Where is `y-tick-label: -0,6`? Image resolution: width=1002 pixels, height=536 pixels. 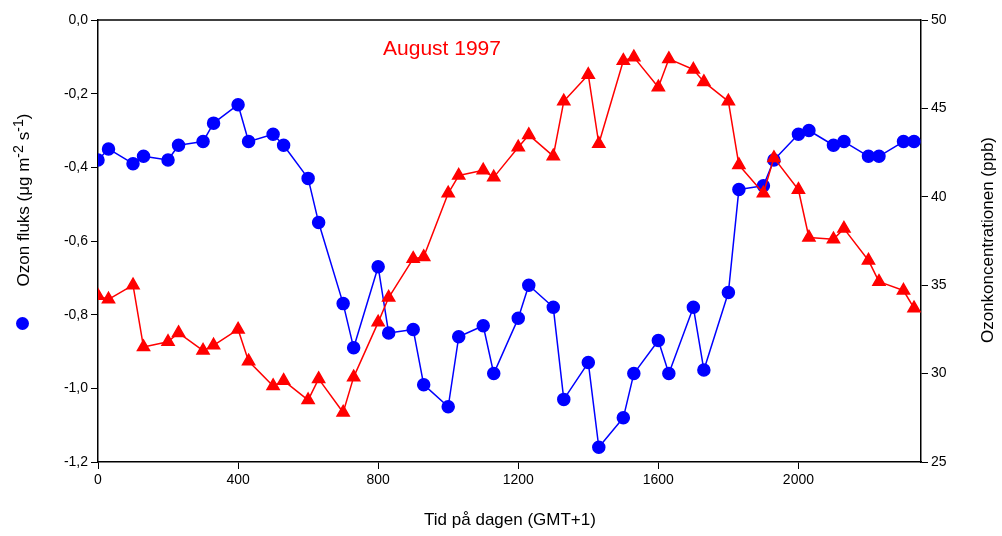 y-tick-label: -0,6 is located at coordinates (76, 239).